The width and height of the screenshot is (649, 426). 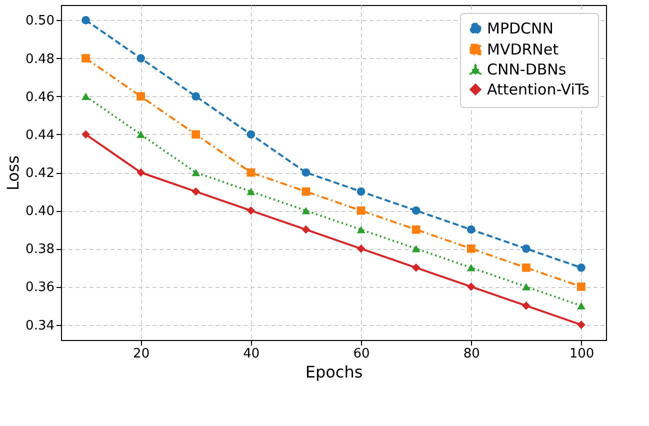 What do you see at coordinates (40, 288) in the screenshot?
I see `y-tick-label: 0.36` at bounding box center [40, 288].